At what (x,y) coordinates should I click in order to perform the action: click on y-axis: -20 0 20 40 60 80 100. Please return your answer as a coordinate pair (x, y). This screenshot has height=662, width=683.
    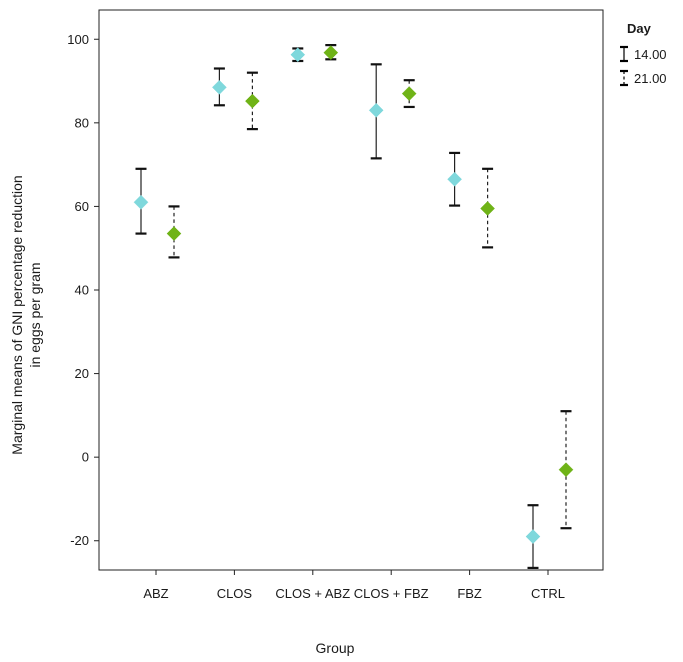
    Looking at the image, I should click on (83, 290).